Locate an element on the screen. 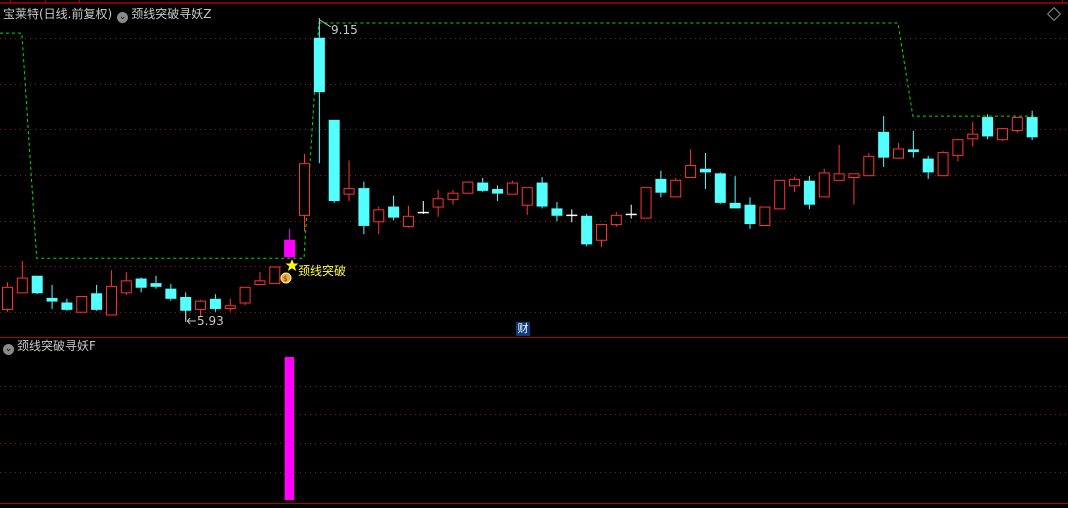 The width and height of the screenshot is (1068, 508). money-bag-symbol: $ is located at coordinates (285, 279).